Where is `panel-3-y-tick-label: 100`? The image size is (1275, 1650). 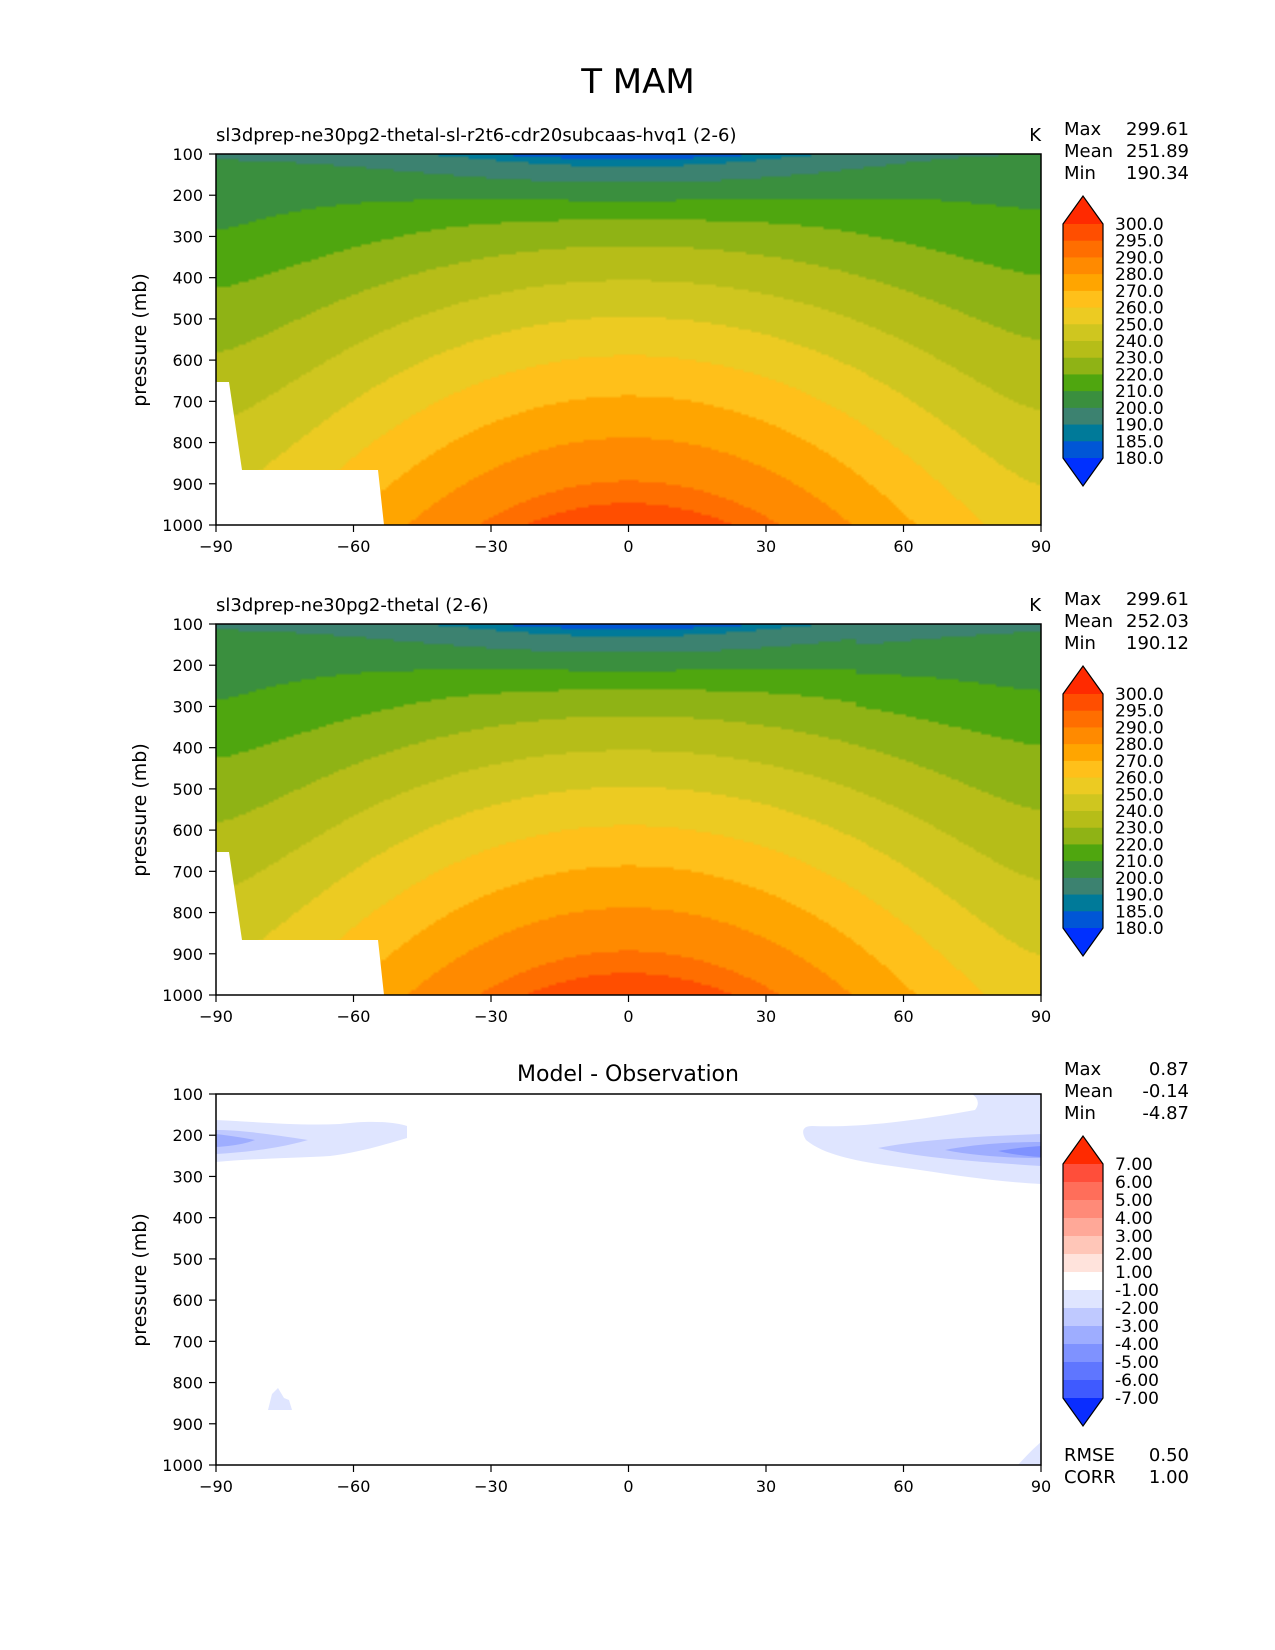
panel-3-y-tick-label: 100 is located at coordinates (187, 1094).